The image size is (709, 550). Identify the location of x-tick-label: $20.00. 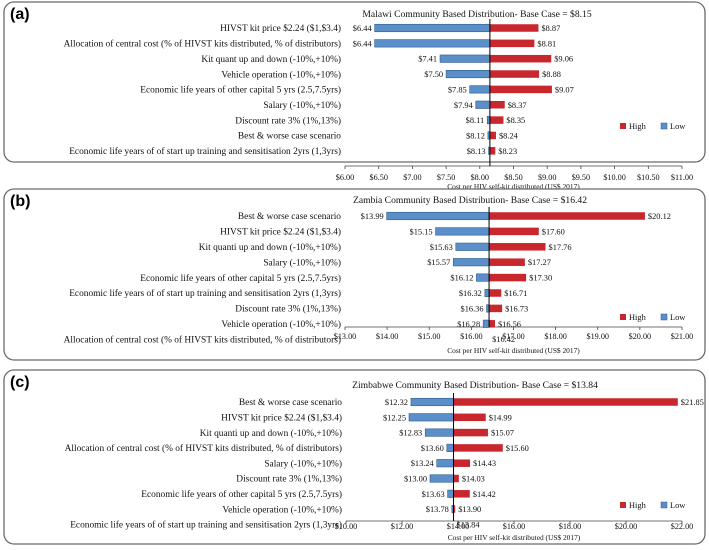
(640, 336).